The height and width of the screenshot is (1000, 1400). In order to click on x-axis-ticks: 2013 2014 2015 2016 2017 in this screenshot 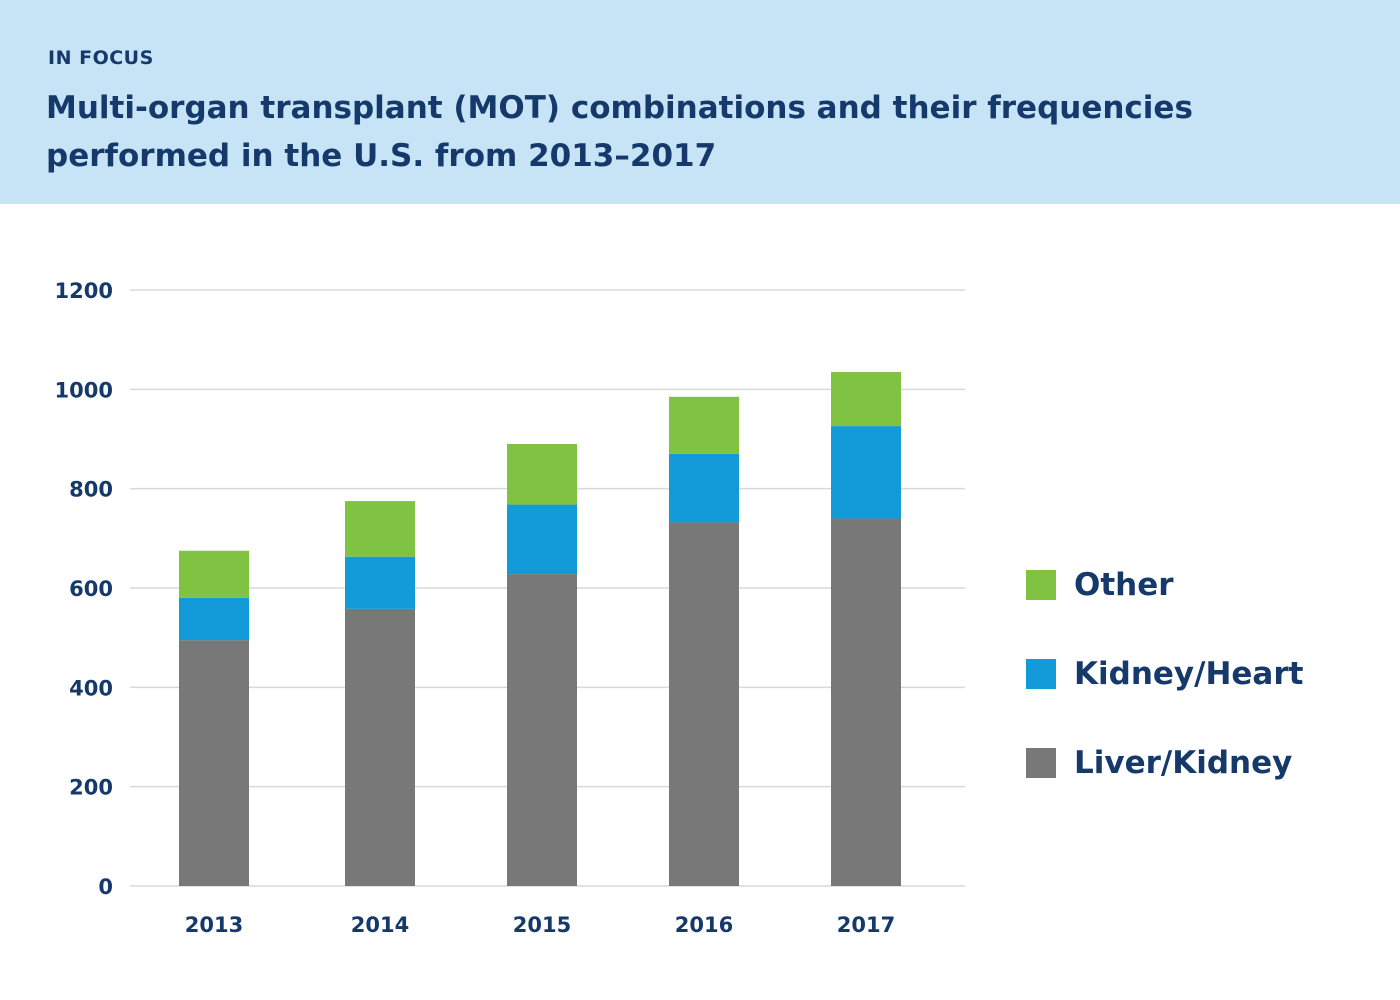, I will do `click(540, 925)`.